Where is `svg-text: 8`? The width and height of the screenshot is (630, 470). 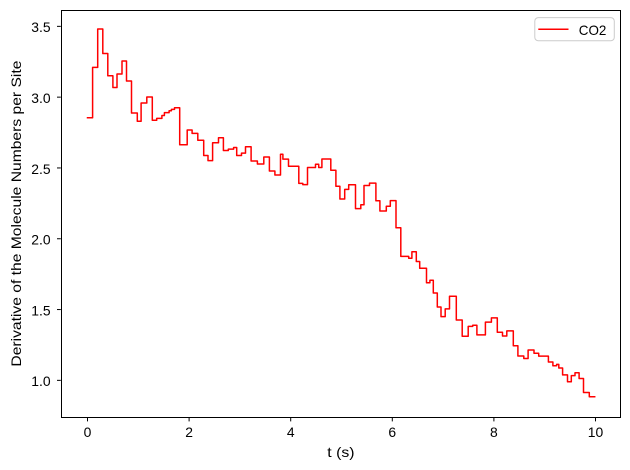
svg-text: 8 is located at coordinates (494, 432).